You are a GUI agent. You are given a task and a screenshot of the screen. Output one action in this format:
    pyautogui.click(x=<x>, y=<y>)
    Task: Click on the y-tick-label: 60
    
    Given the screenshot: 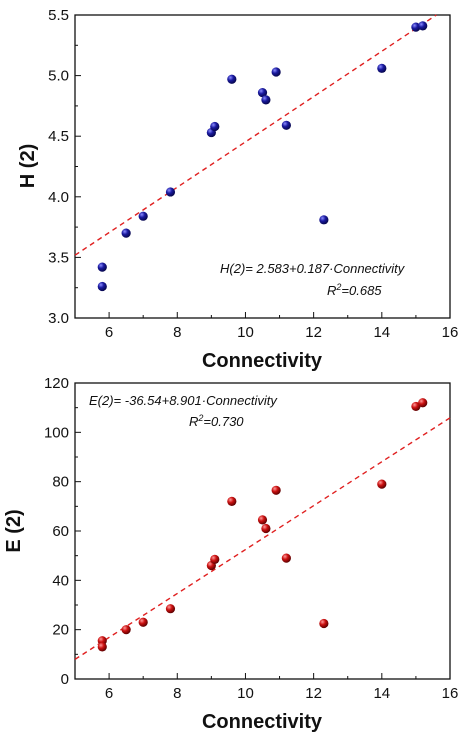 What is the action you would take?
    pyautogui.click(x=60, y=531)
    